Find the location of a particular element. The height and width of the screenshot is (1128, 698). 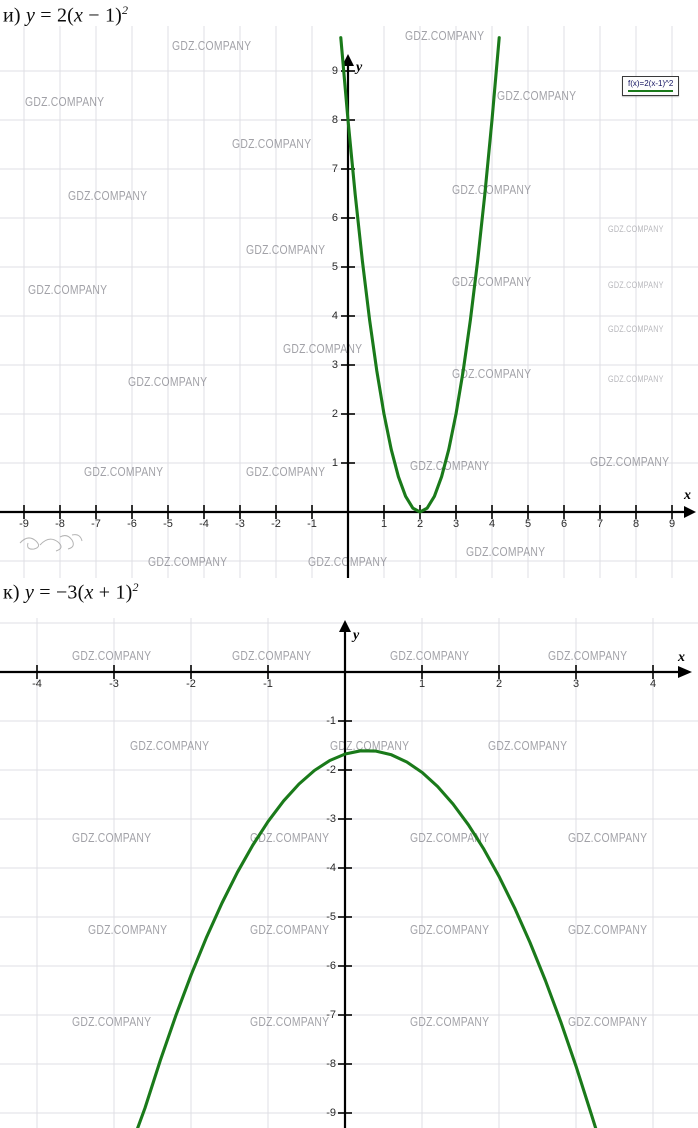

x-tick-label: 8 is located at coordinates (636, 524).